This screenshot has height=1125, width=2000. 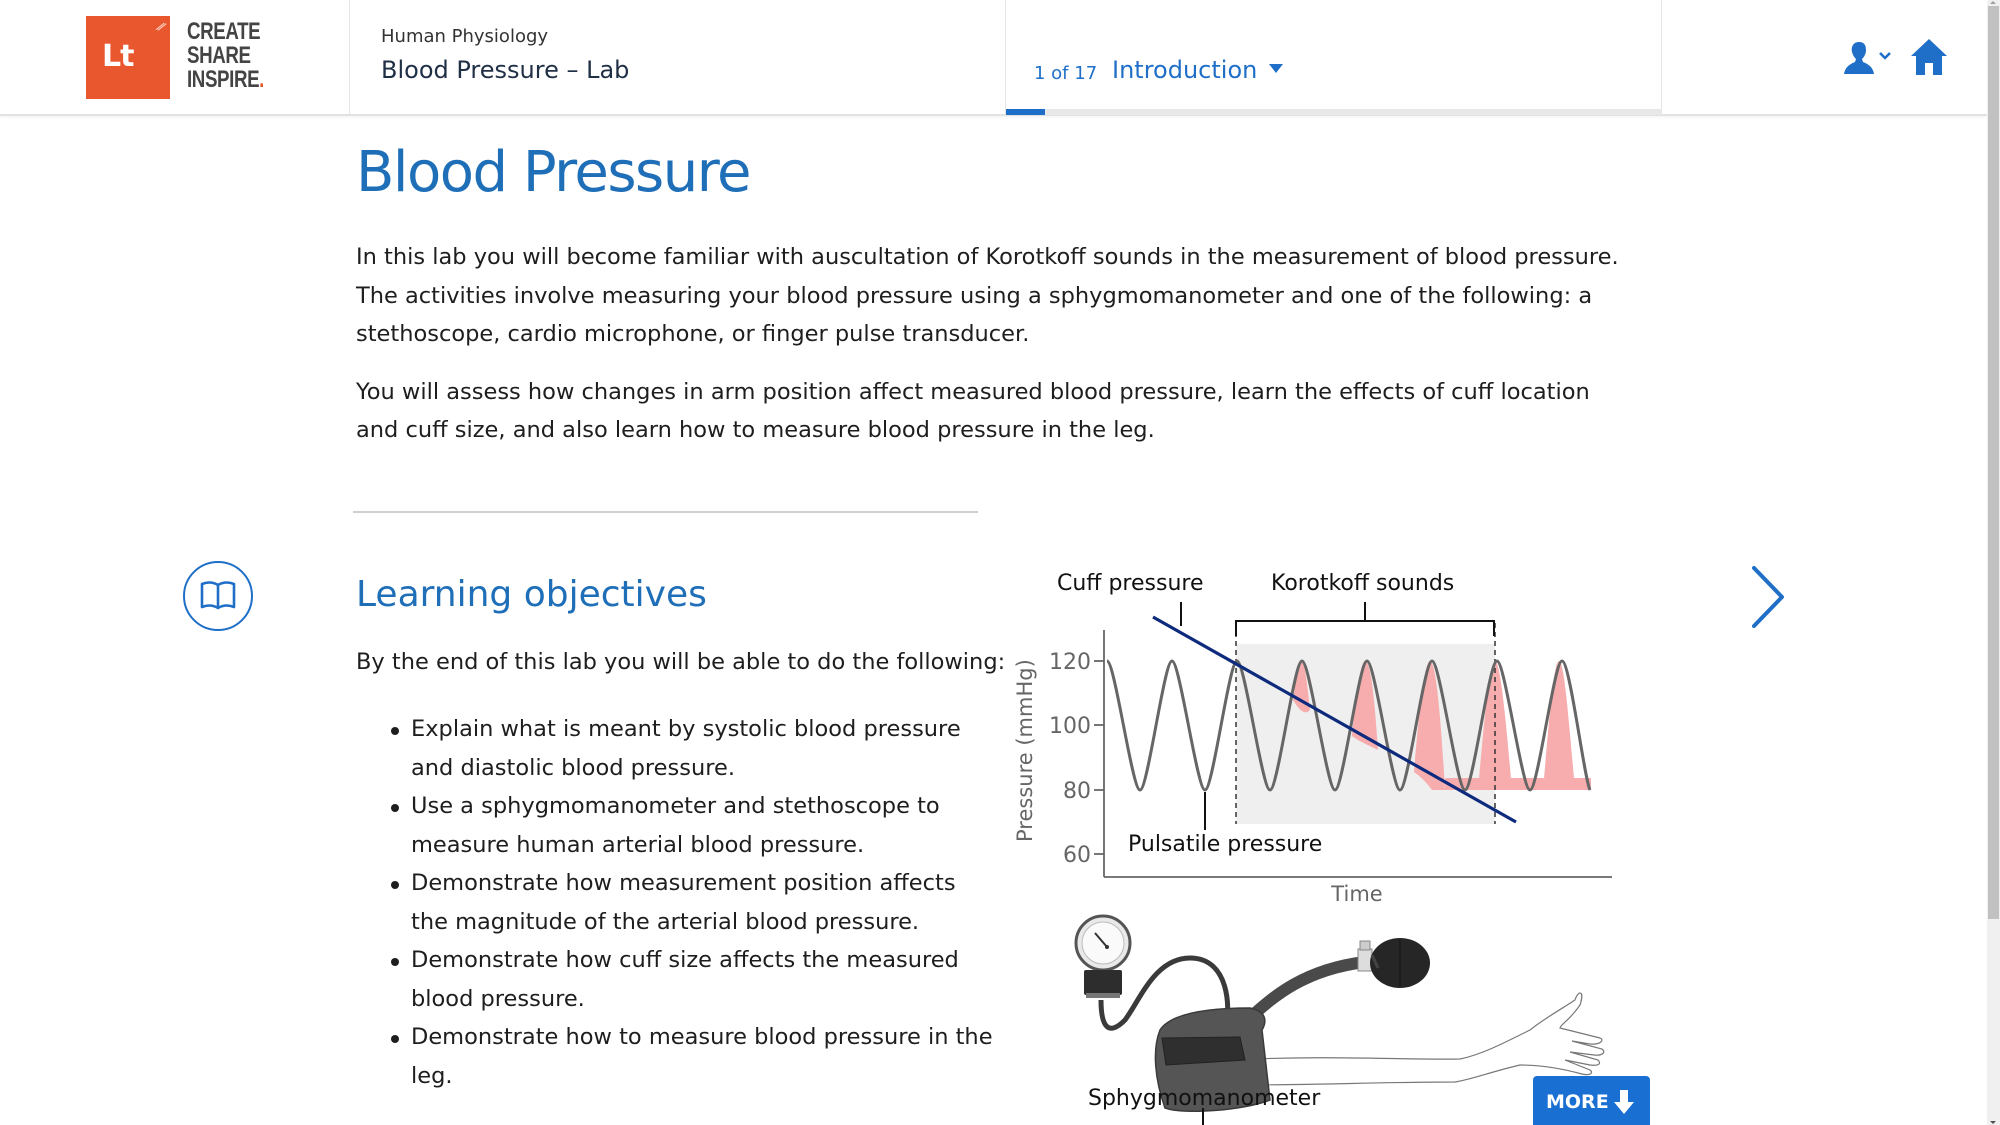 What do you see at coordinates (1204, 1098) in the screenshot?
I see `sphygmomanometer-label: Sphygmomanometer` at bounding box center [1204, 1098].